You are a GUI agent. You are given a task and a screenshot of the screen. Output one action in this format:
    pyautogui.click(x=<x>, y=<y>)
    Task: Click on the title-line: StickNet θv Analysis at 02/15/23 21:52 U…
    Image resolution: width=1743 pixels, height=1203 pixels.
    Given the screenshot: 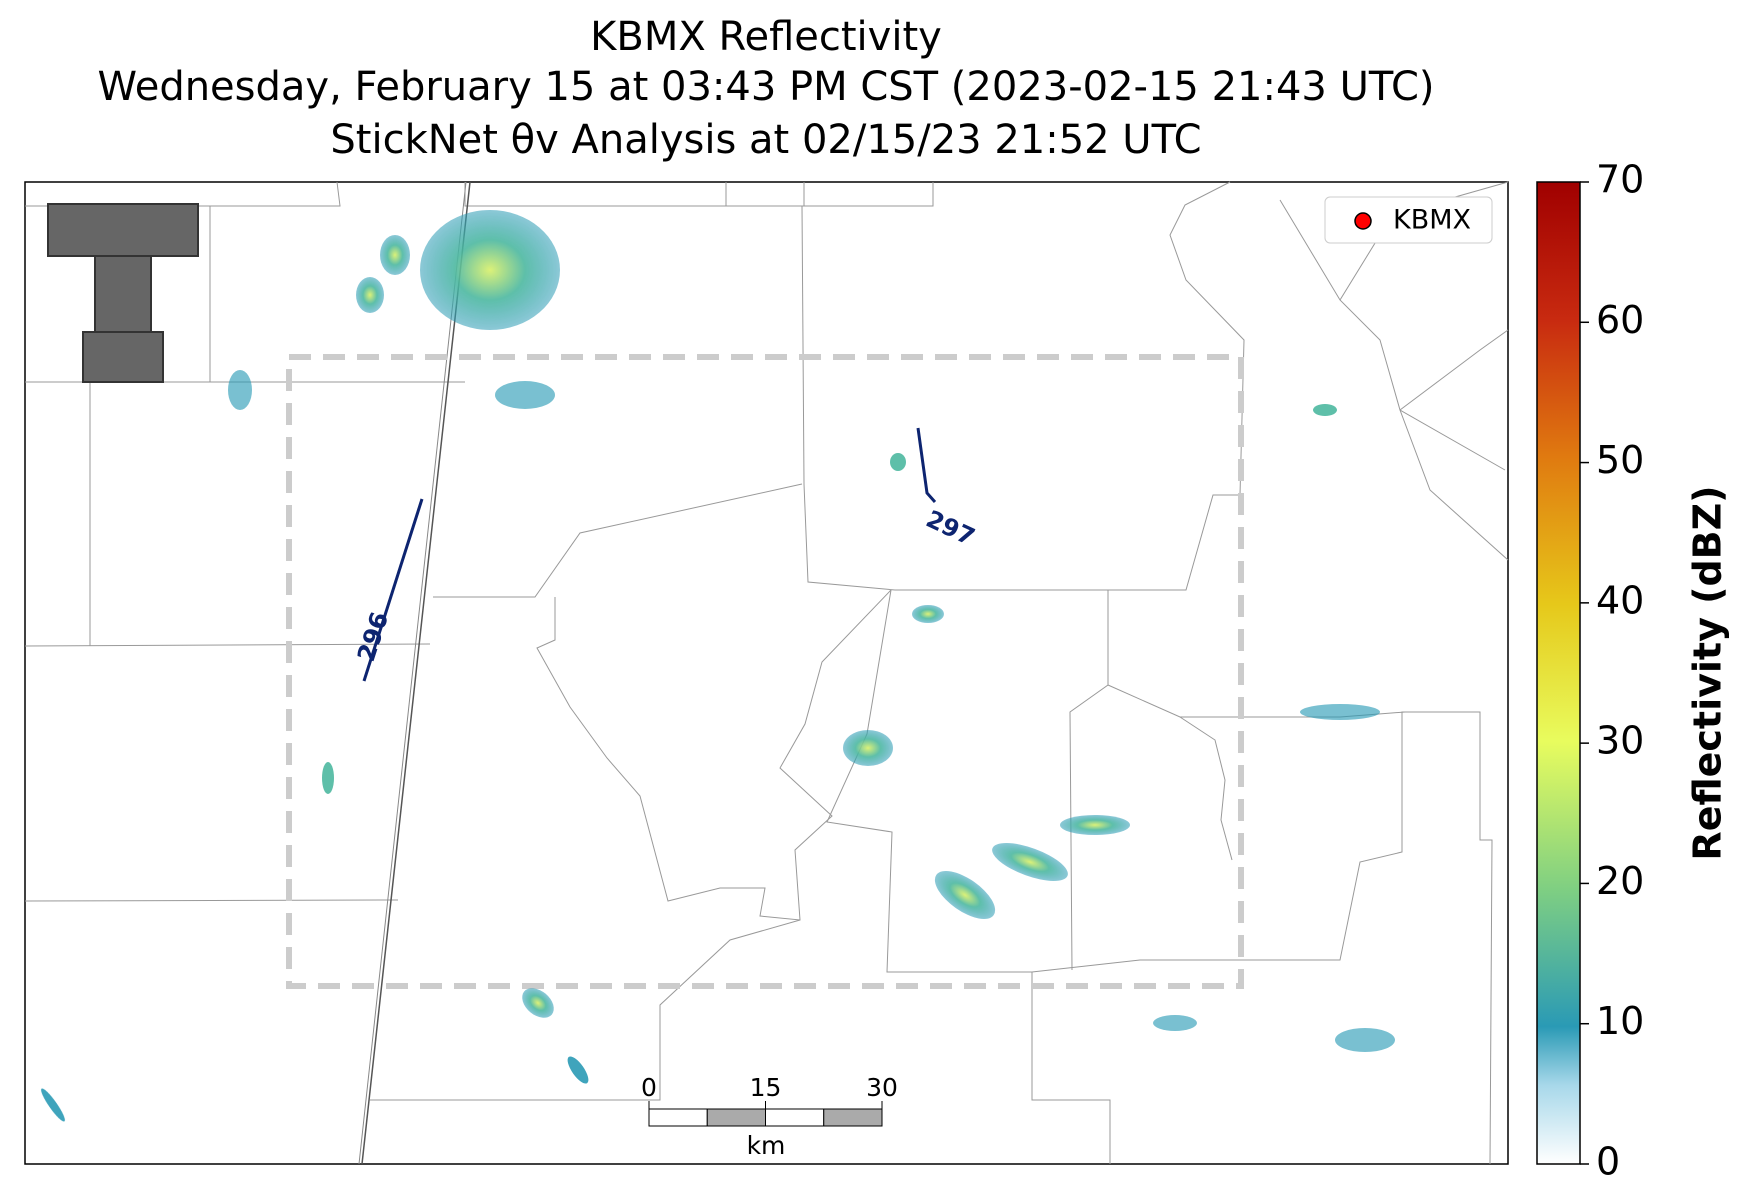 What is the action you would take?
    pyautogui.click(x=765, y=140)
    